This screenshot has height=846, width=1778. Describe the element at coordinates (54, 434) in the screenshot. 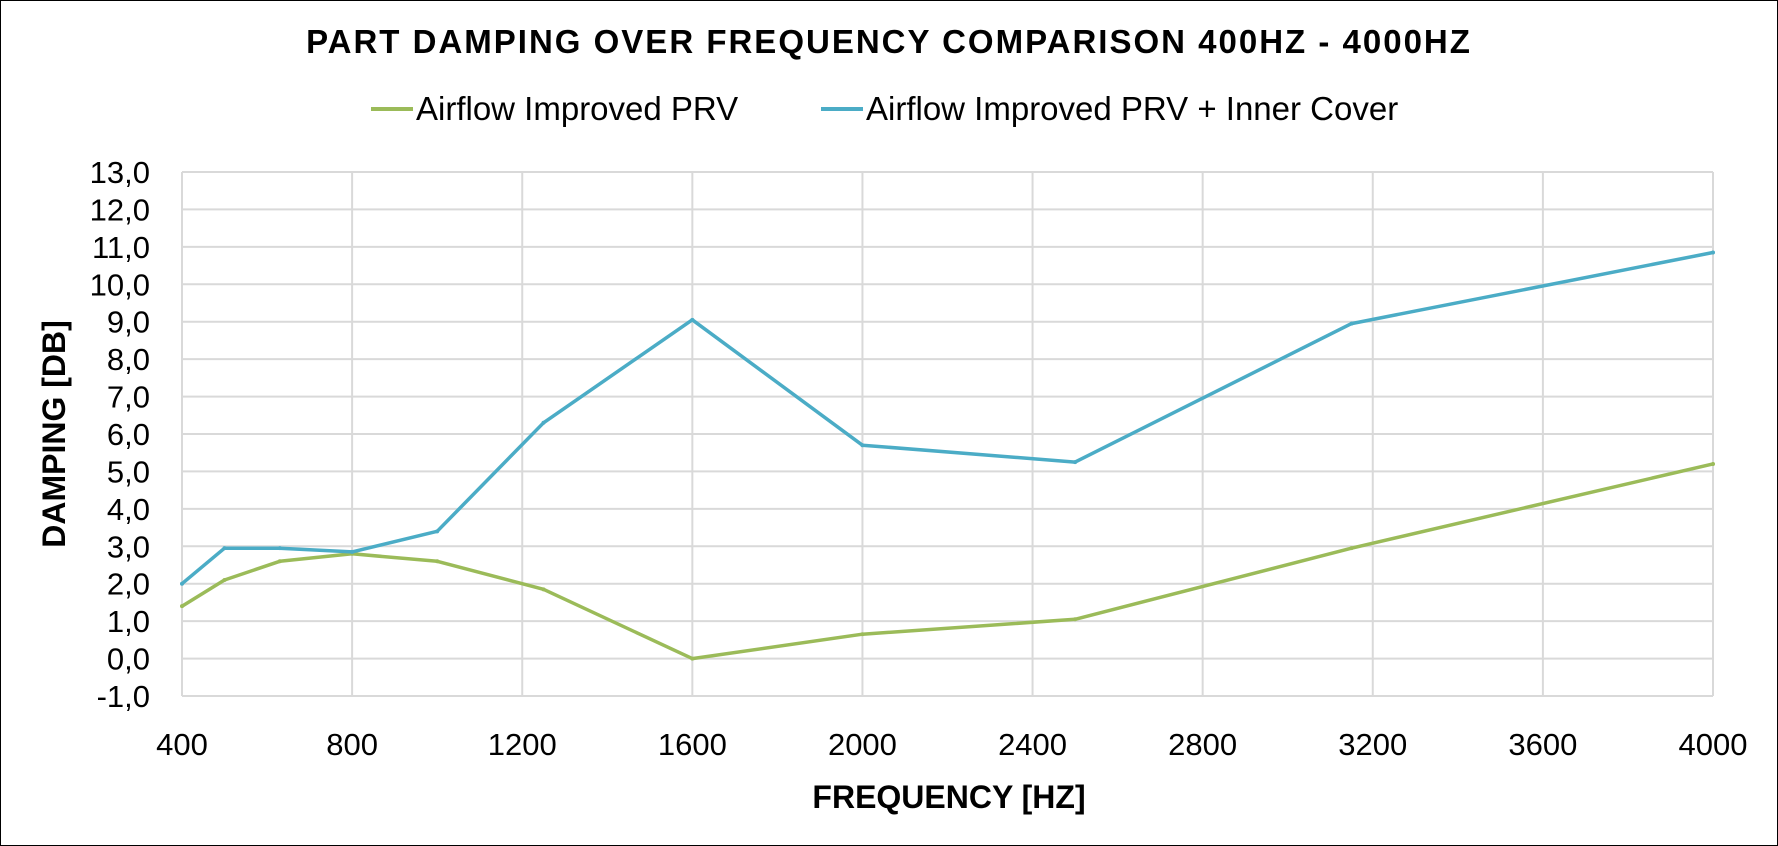

I see `y-axis-title: DAMPING [DB]` at that location.